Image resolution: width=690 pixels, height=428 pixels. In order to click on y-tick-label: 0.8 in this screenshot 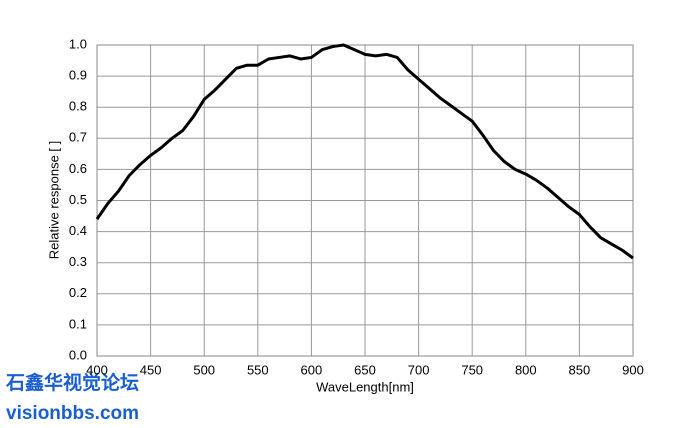, I will do `click(78, 106)`.